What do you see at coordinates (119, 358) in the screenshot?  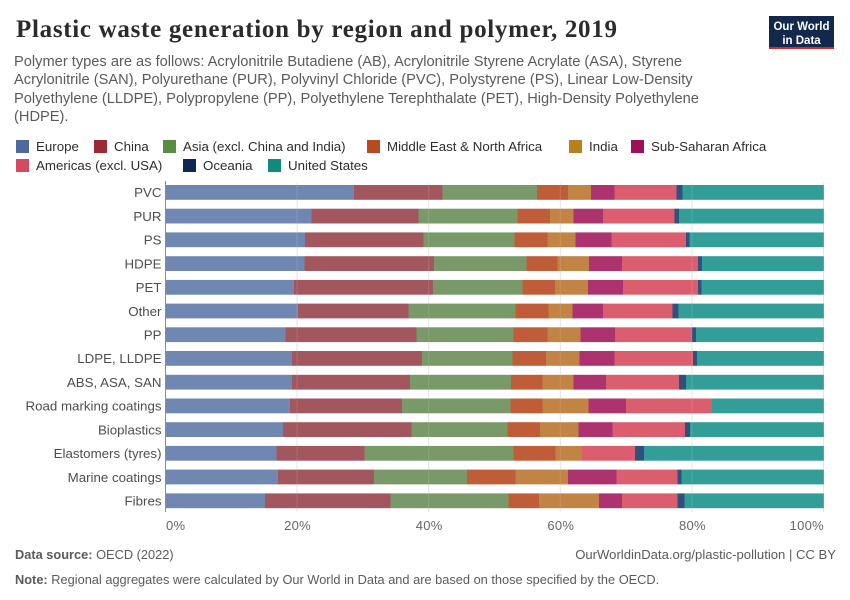 I see `svg-text: LDPE, LLDPE` at bounding box center [119, 358].